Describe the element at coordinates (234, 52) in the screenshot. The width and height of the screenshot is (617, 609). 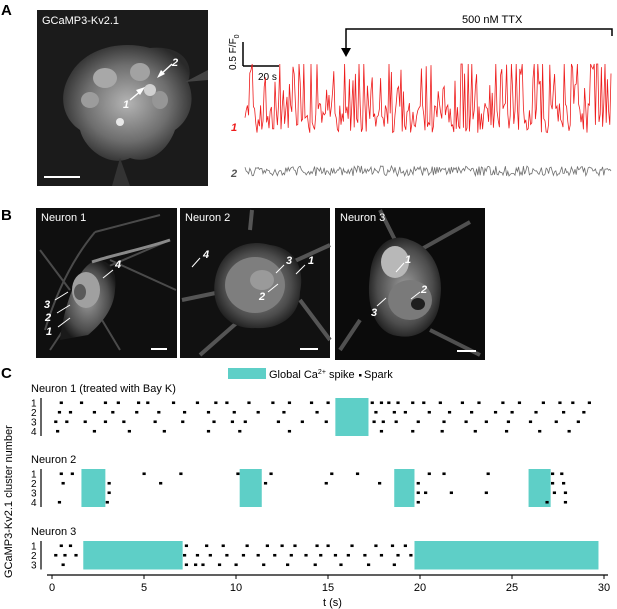
I see `trace-scale-y-label: 0.5 F/F0` at that location.